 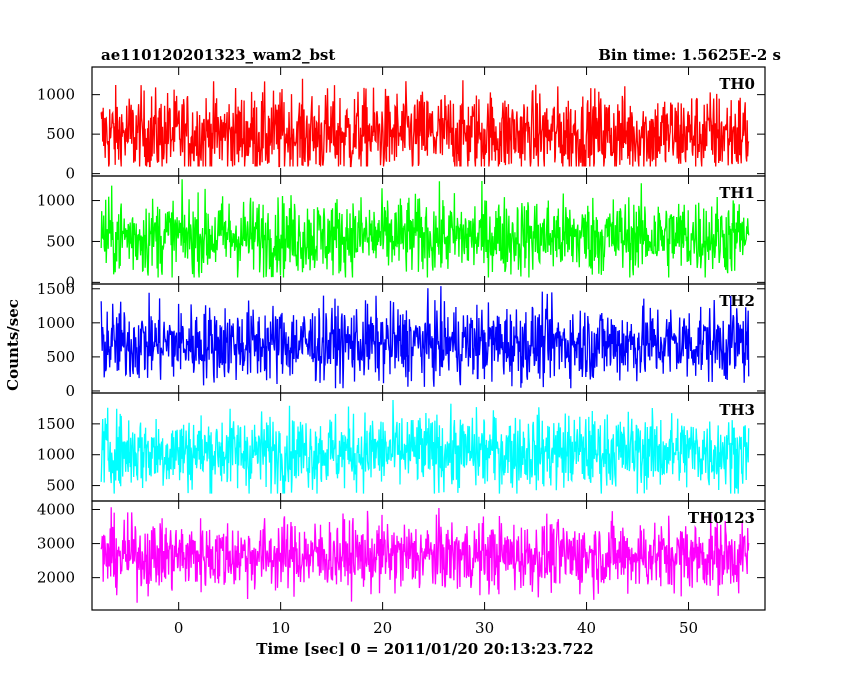 I want to click on series-line-th2, so click(x=425, y=337).